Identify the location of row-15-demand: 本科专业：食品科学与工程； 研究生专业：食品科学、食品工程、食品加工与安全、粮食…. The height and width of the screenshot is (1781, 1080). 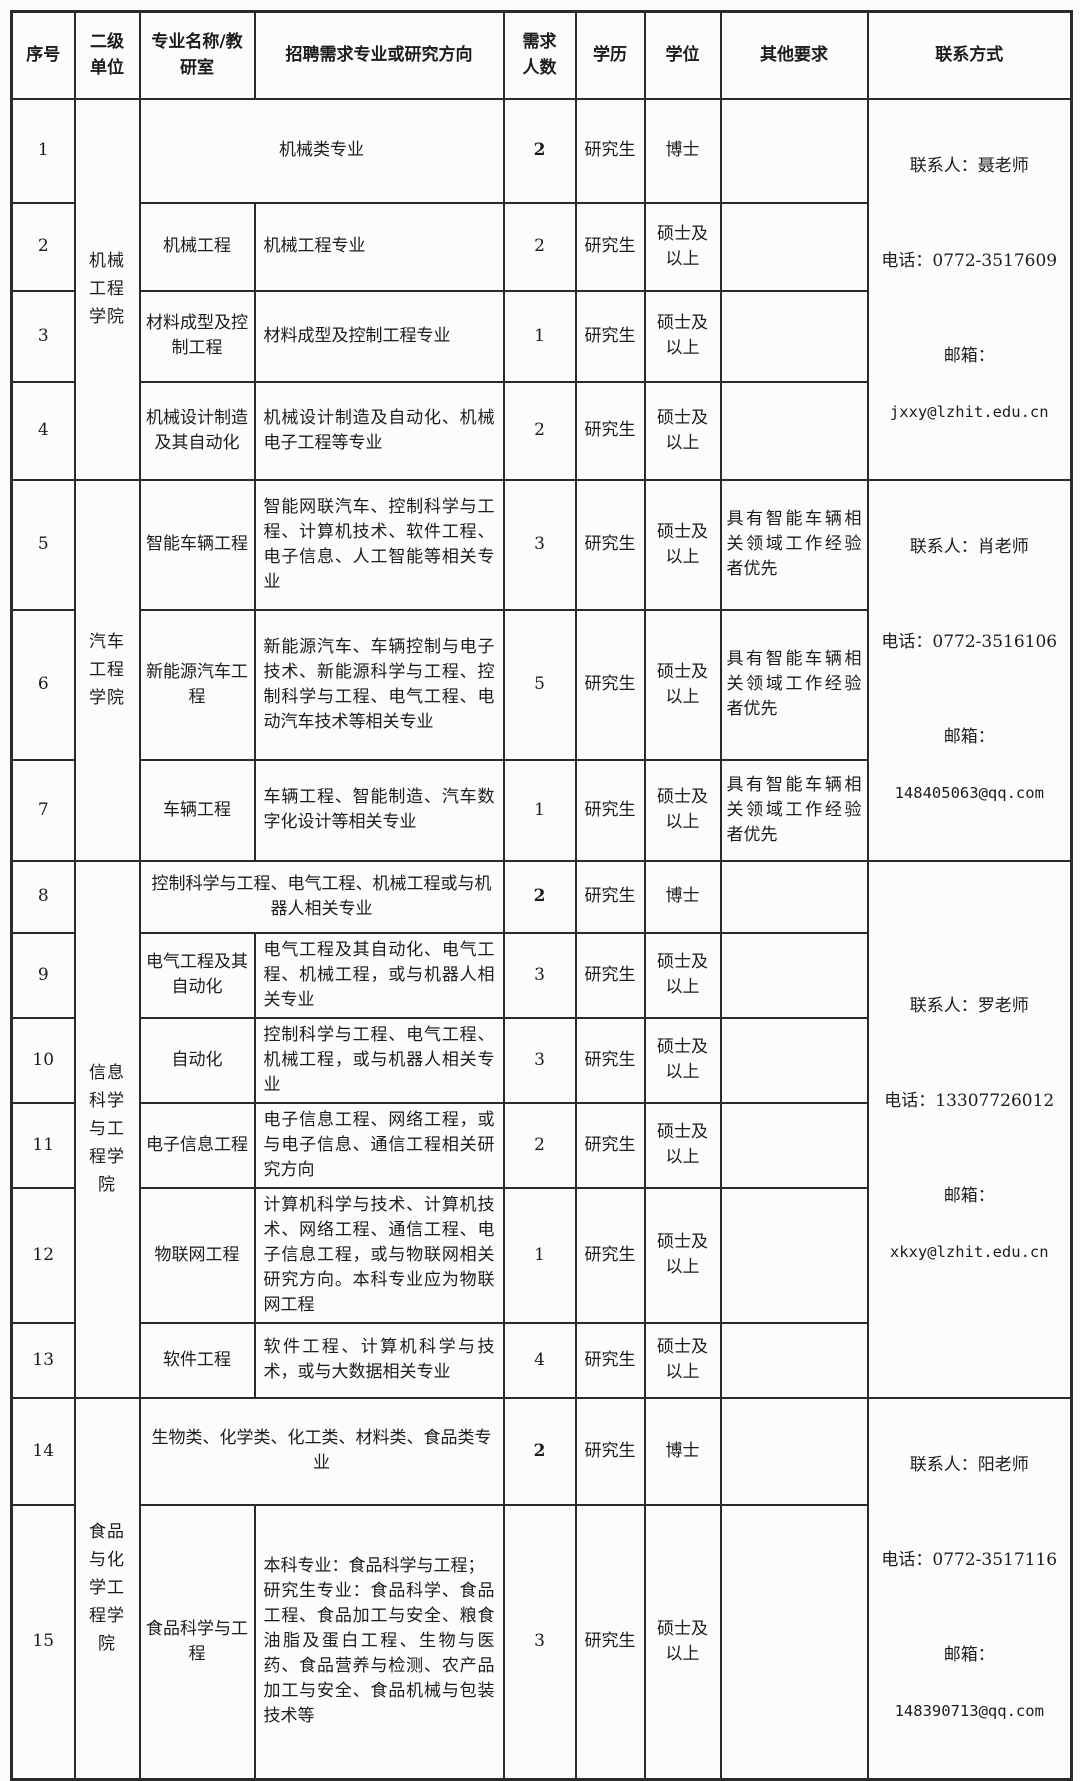
(379, 1642).